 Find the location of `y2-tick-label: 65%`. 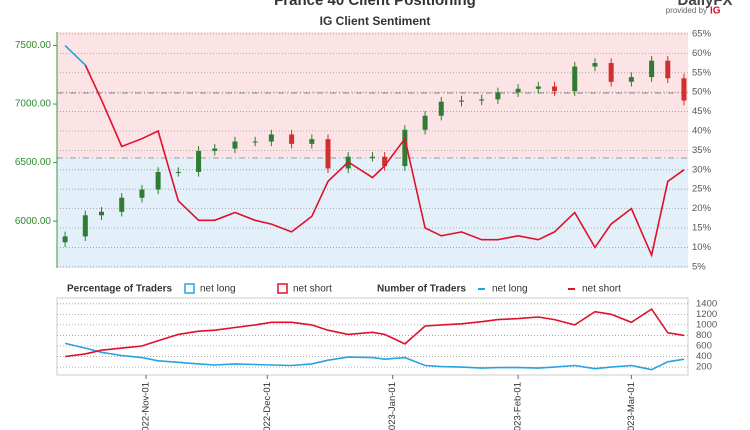

y2-tick-label: 65% is located at coordinates (702, 33).